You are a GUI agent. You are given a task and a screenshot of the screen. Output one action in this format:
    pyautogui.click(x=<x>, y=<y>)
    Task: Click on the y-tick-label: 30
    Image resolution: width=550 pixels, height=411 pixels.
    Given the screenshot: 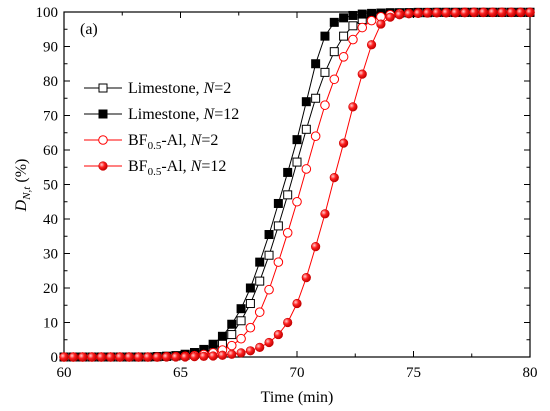 What is the action you would take?
    pyautogui.click(x=50, y=255)
    